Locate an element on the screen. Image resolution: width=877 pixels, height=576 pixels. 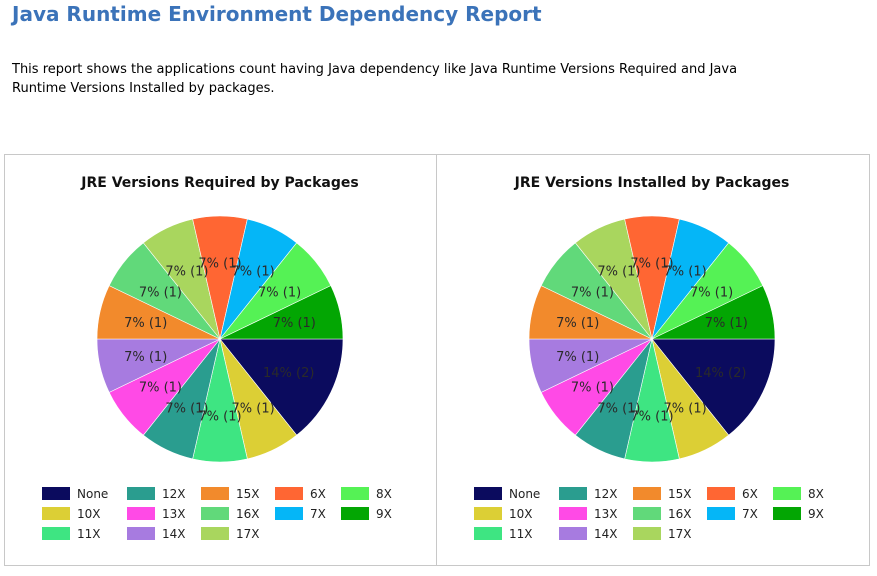
chart-title: JRE Versions Installed by Packages is located at coordinates (652, 183).